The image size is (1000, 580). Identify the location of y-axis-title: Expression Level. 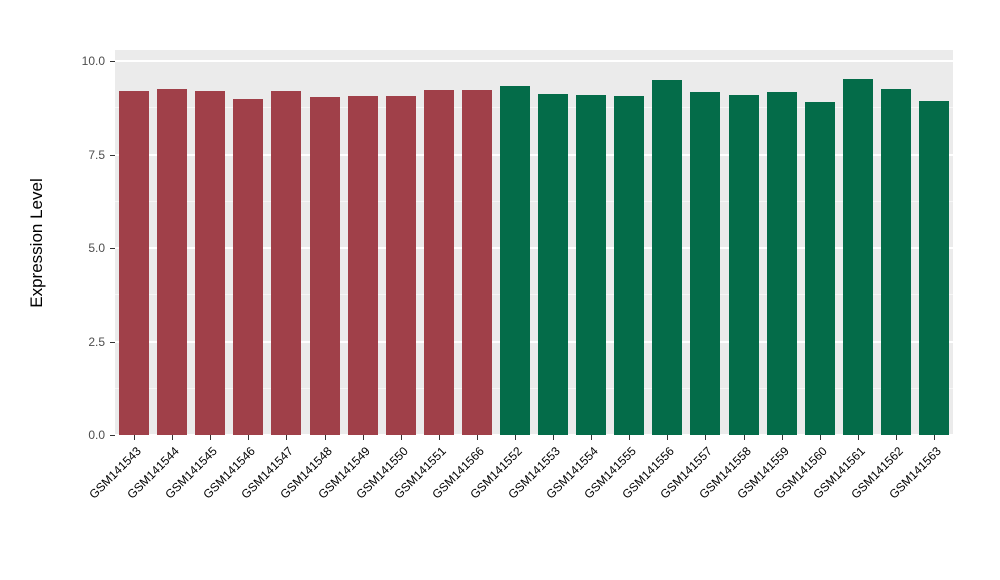
(36, 243).